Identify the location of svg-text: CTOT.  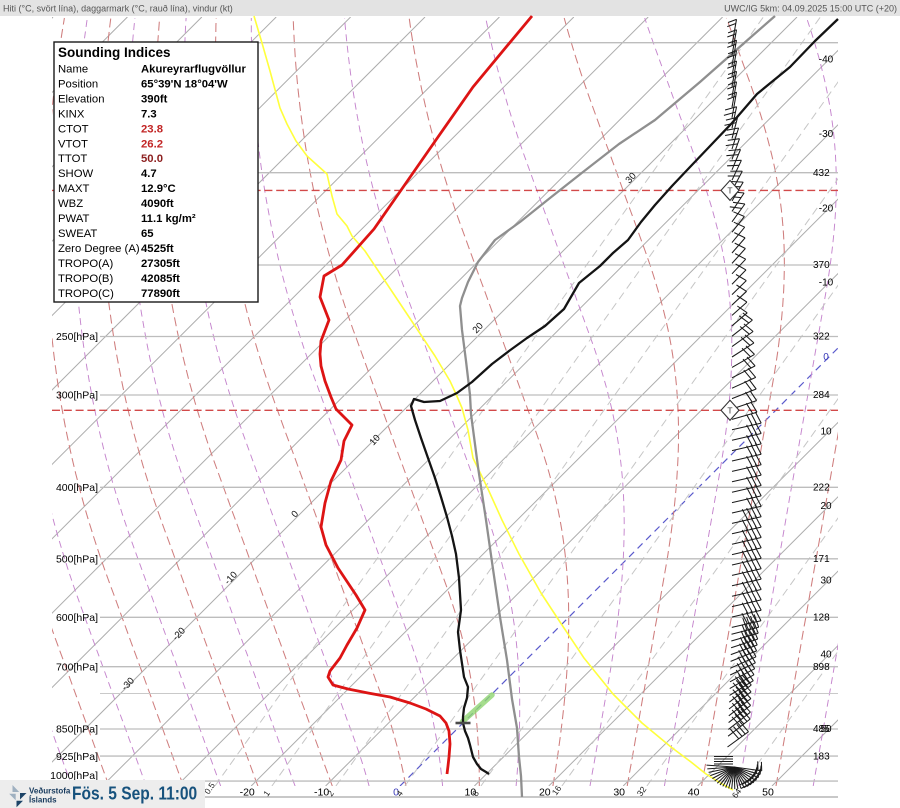
(73, 129).